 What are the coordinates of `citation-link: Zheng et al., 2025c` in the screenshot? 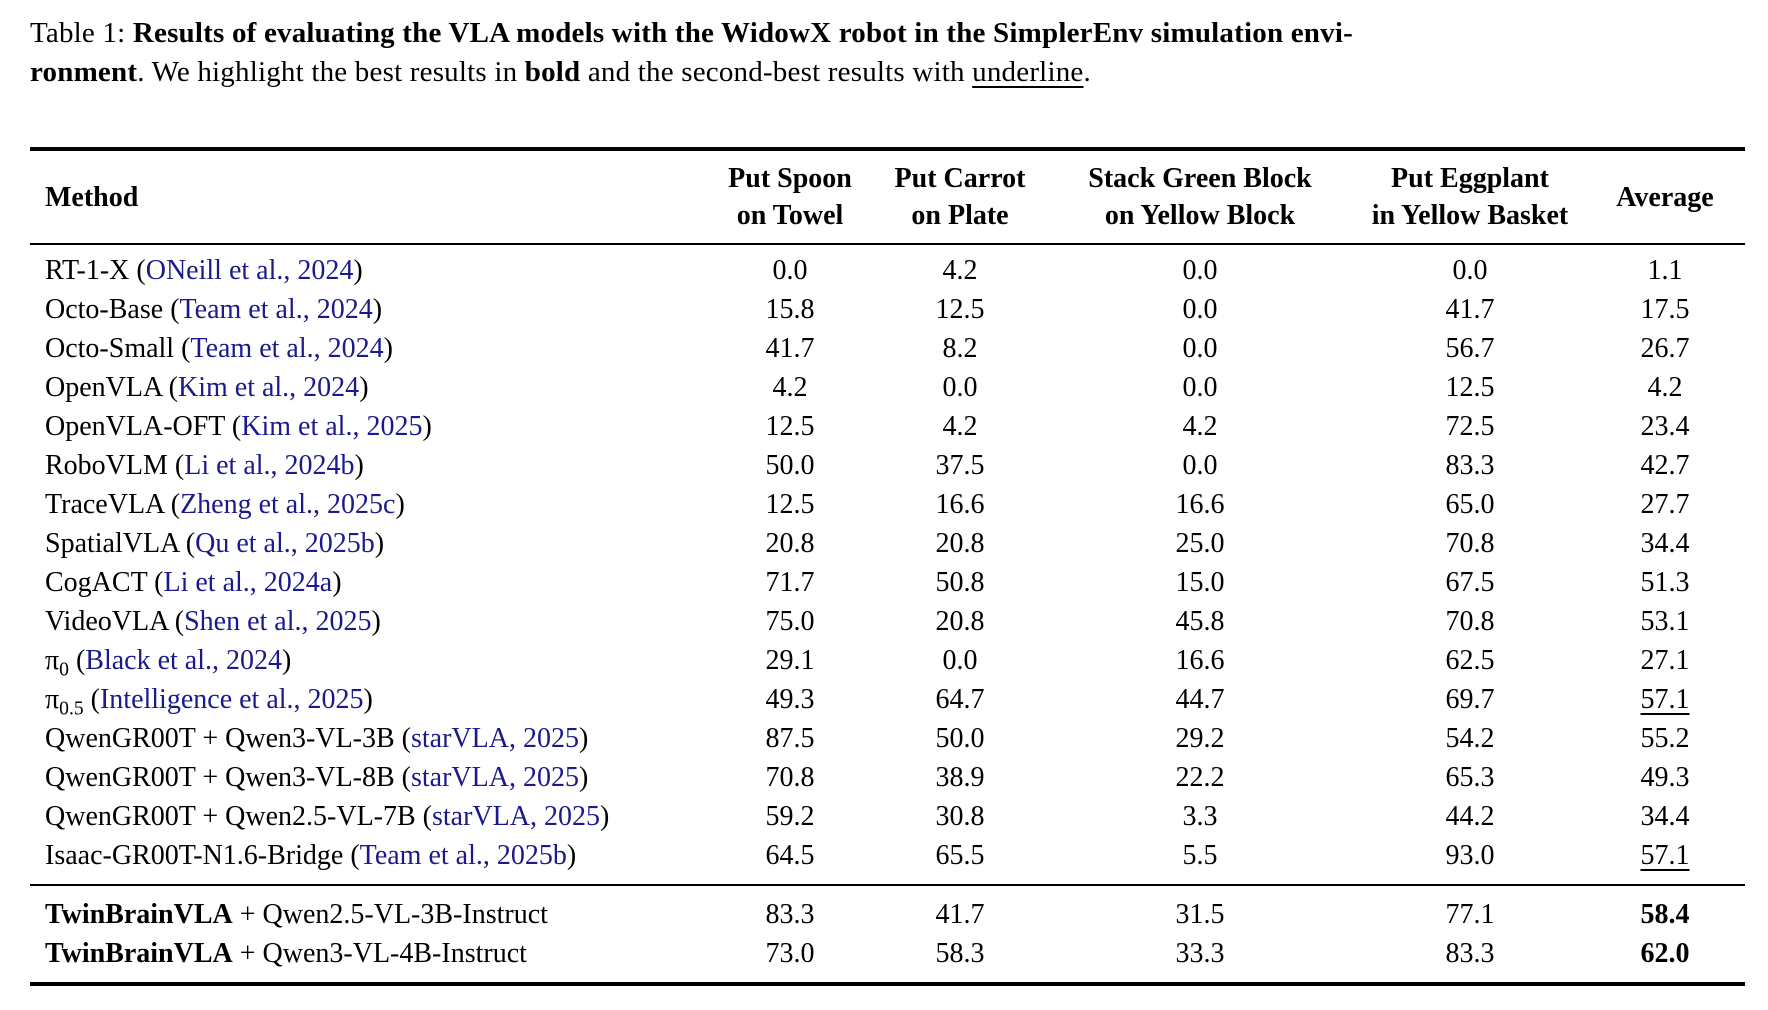 It's located at (288, 504).